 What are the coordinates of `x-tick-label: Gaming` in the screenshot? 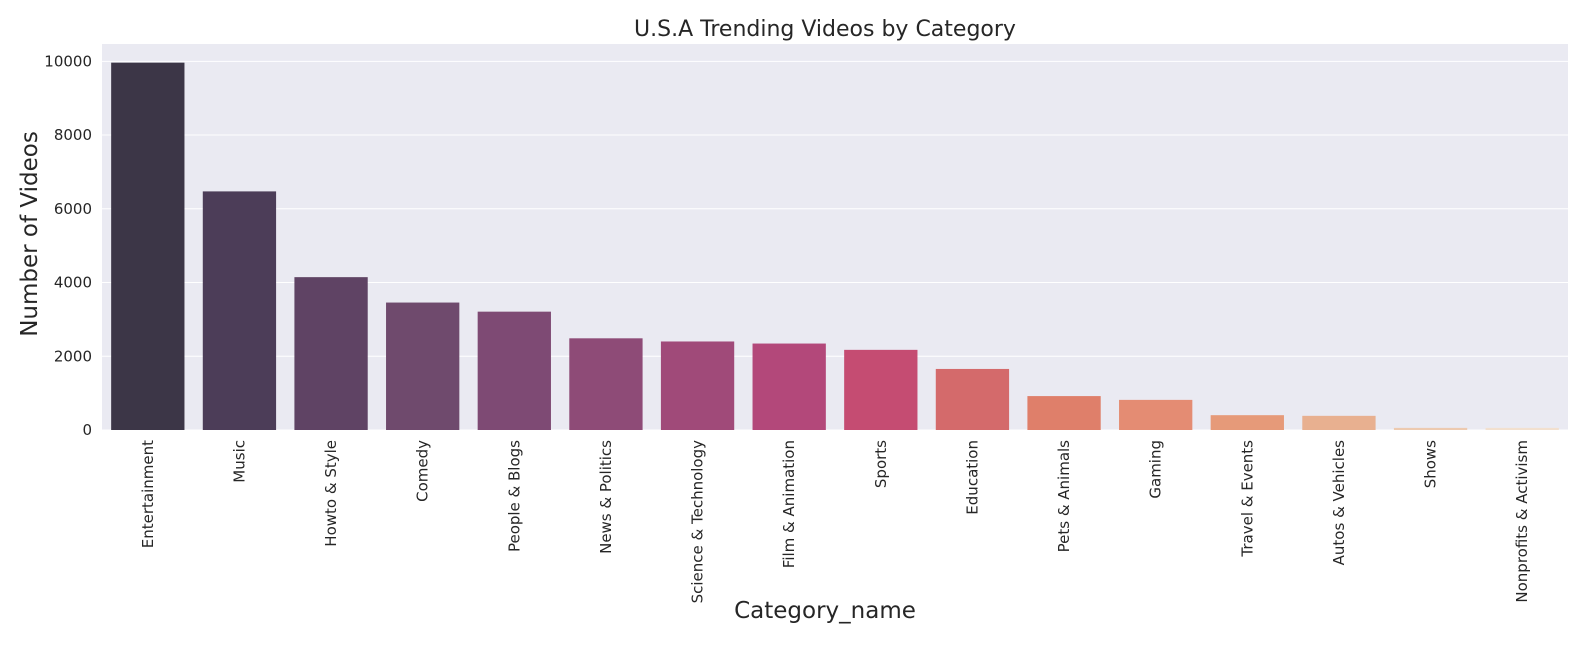 It's located at (1156, 469).